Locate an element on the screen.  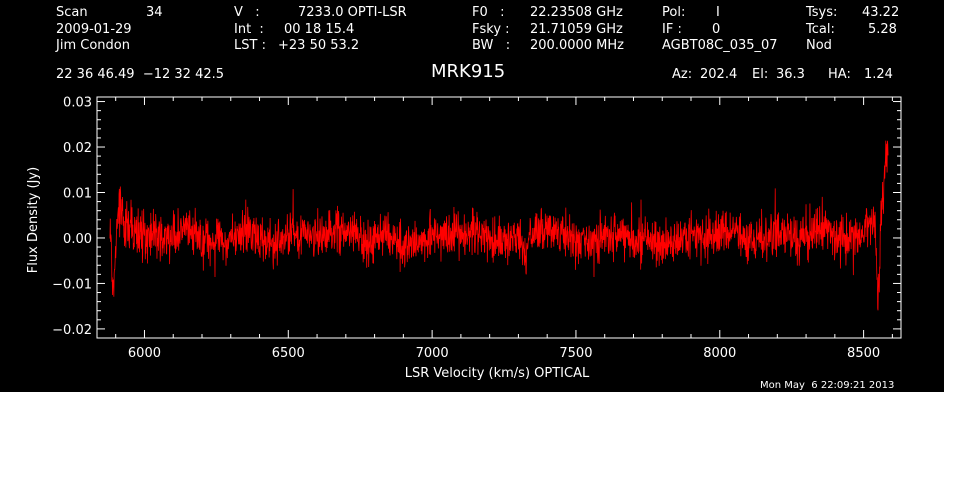
source-name: MRK915 is located at coordinates (468, 71).